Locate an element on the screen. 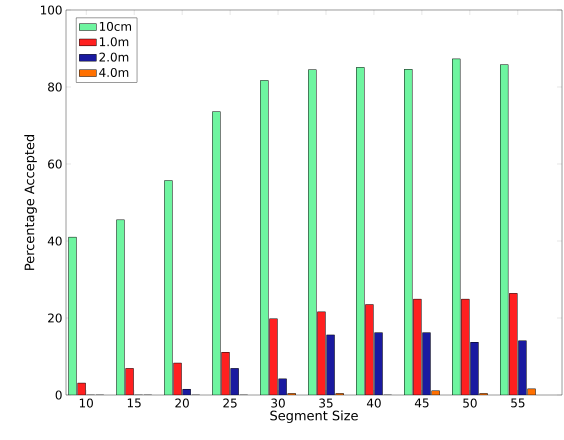  y-tick-label: 40 is located at coordinates (55, 241).